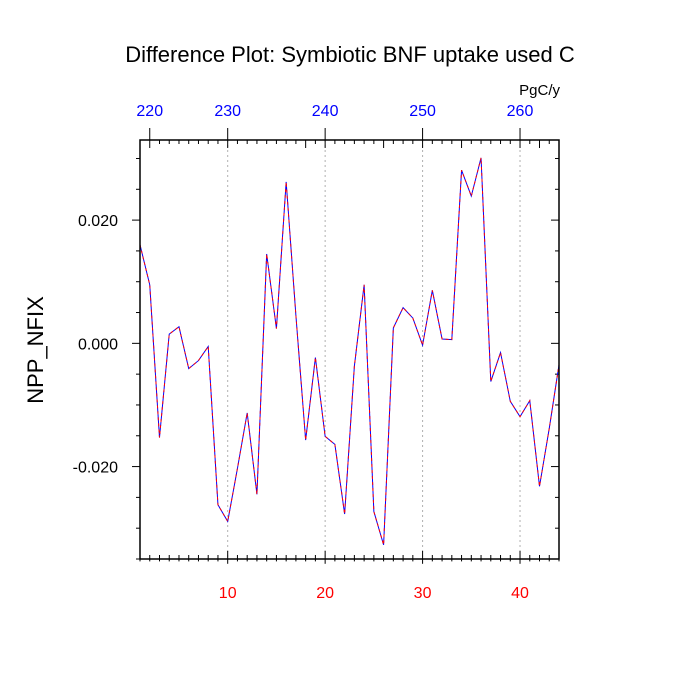 The width and height of the screenshot is (700, 700). Describe the element at coordinates (227, 111) in the screenshot. I see `top-tick-label-230: 230` at that location.